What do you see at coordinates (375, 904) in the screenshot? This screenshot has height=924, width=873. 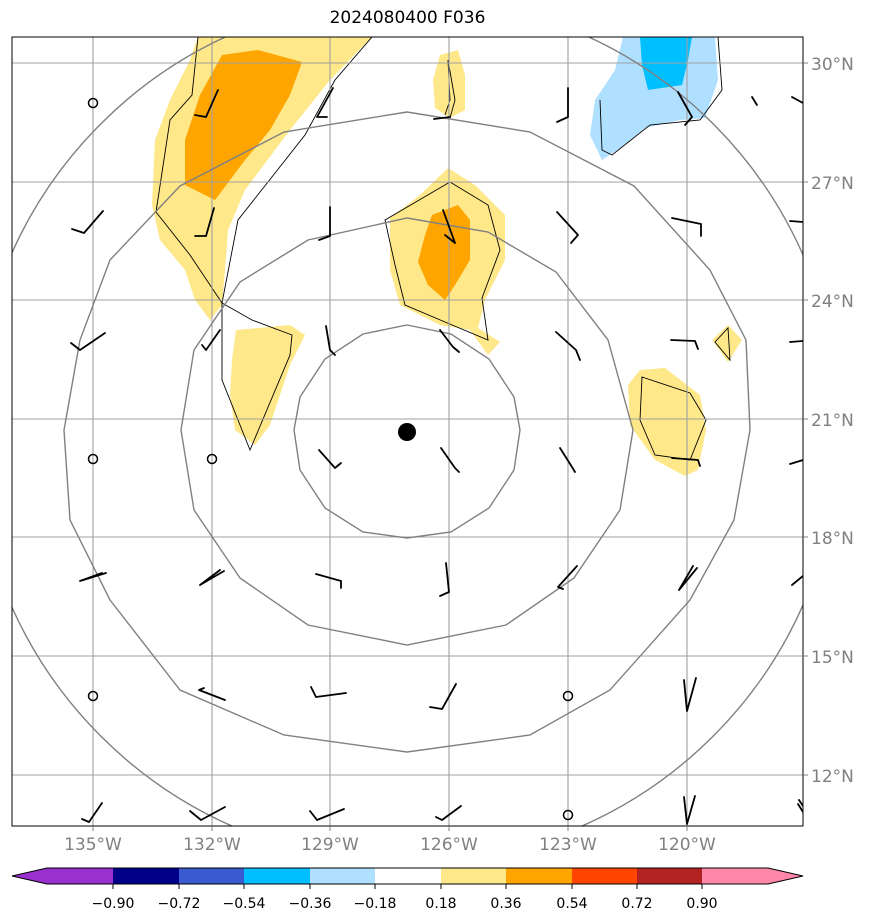 I see `colorbar-tick-label: −0.18` at bounding box center [375, 904].